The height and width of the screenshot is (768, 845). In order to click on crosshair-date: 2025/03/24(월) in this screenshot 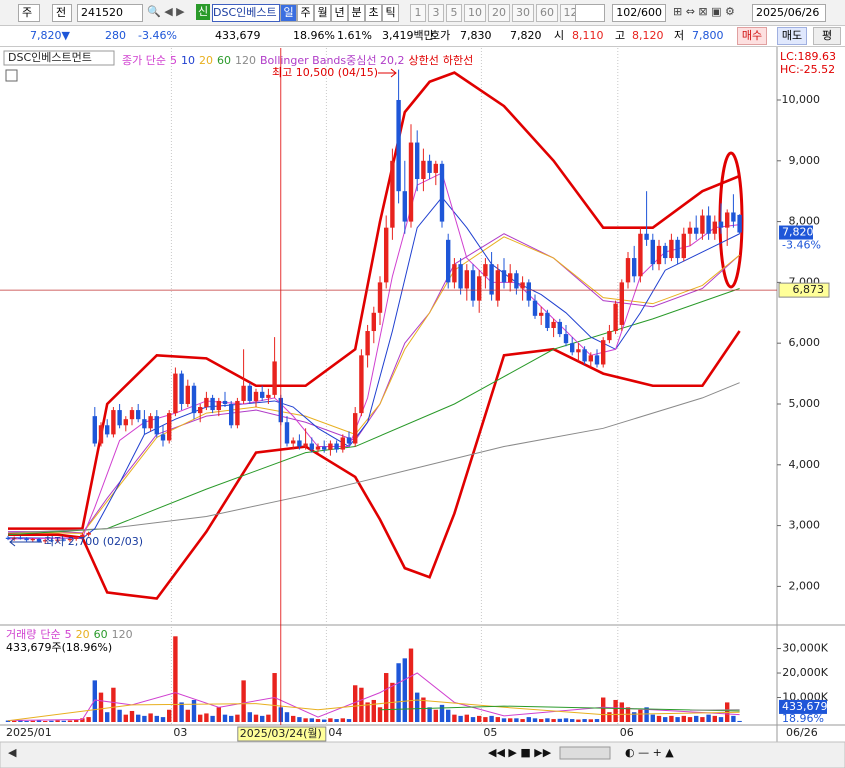, I will do `click(281, 733)`.